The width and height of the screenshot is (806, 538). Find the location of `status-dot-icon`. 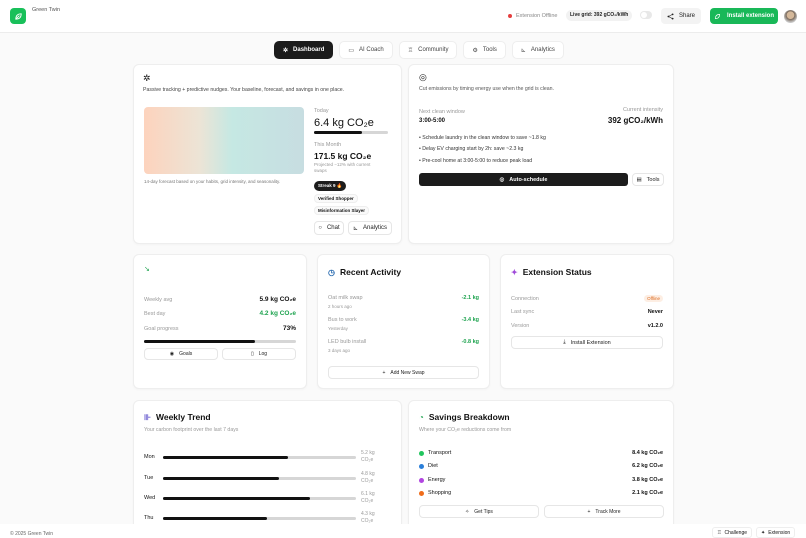

status-dot-icon is located at coordinates (510, 16).